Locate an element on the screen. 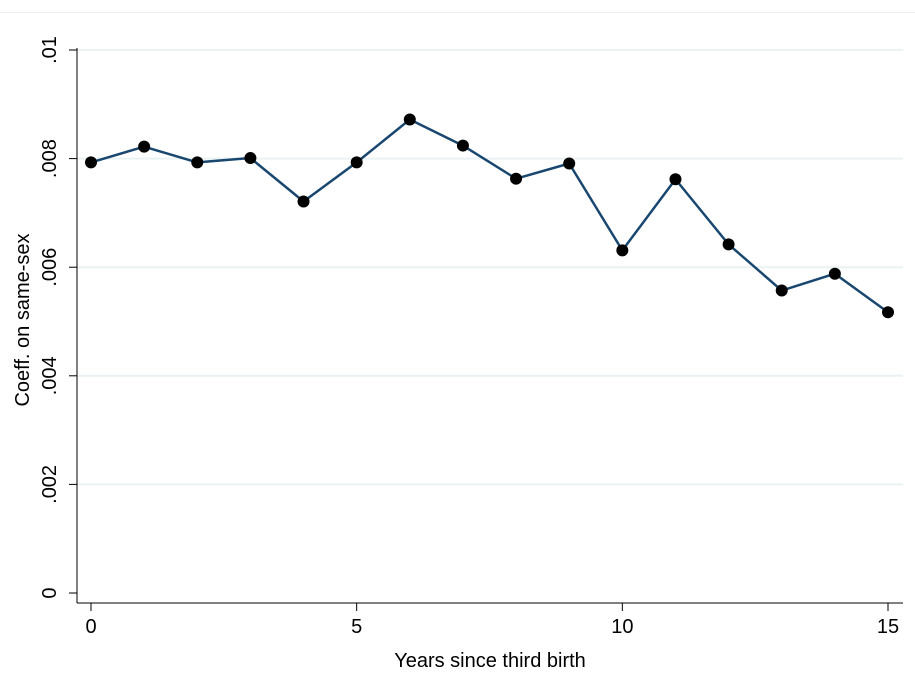 The height and width of the screenshot is (695, 915). top-rule is located at coordinates (457, 6).